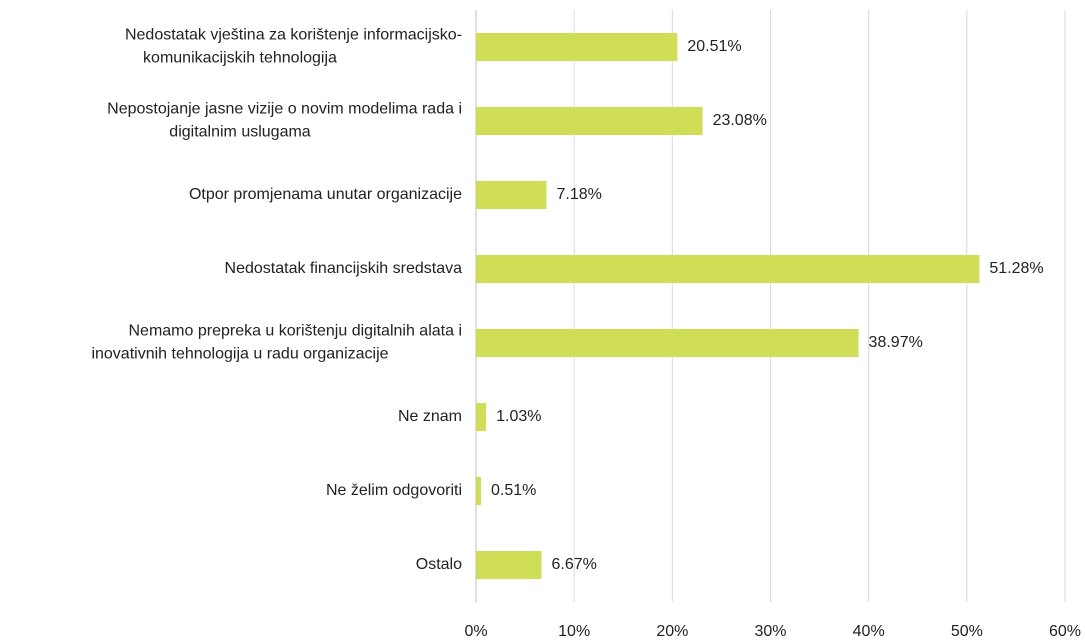 The height and width of the screenshot is (642, 1085). Describe the element at coordinates (573, 564) in the screenshot. I see `data-label: 6.67%` at that location.